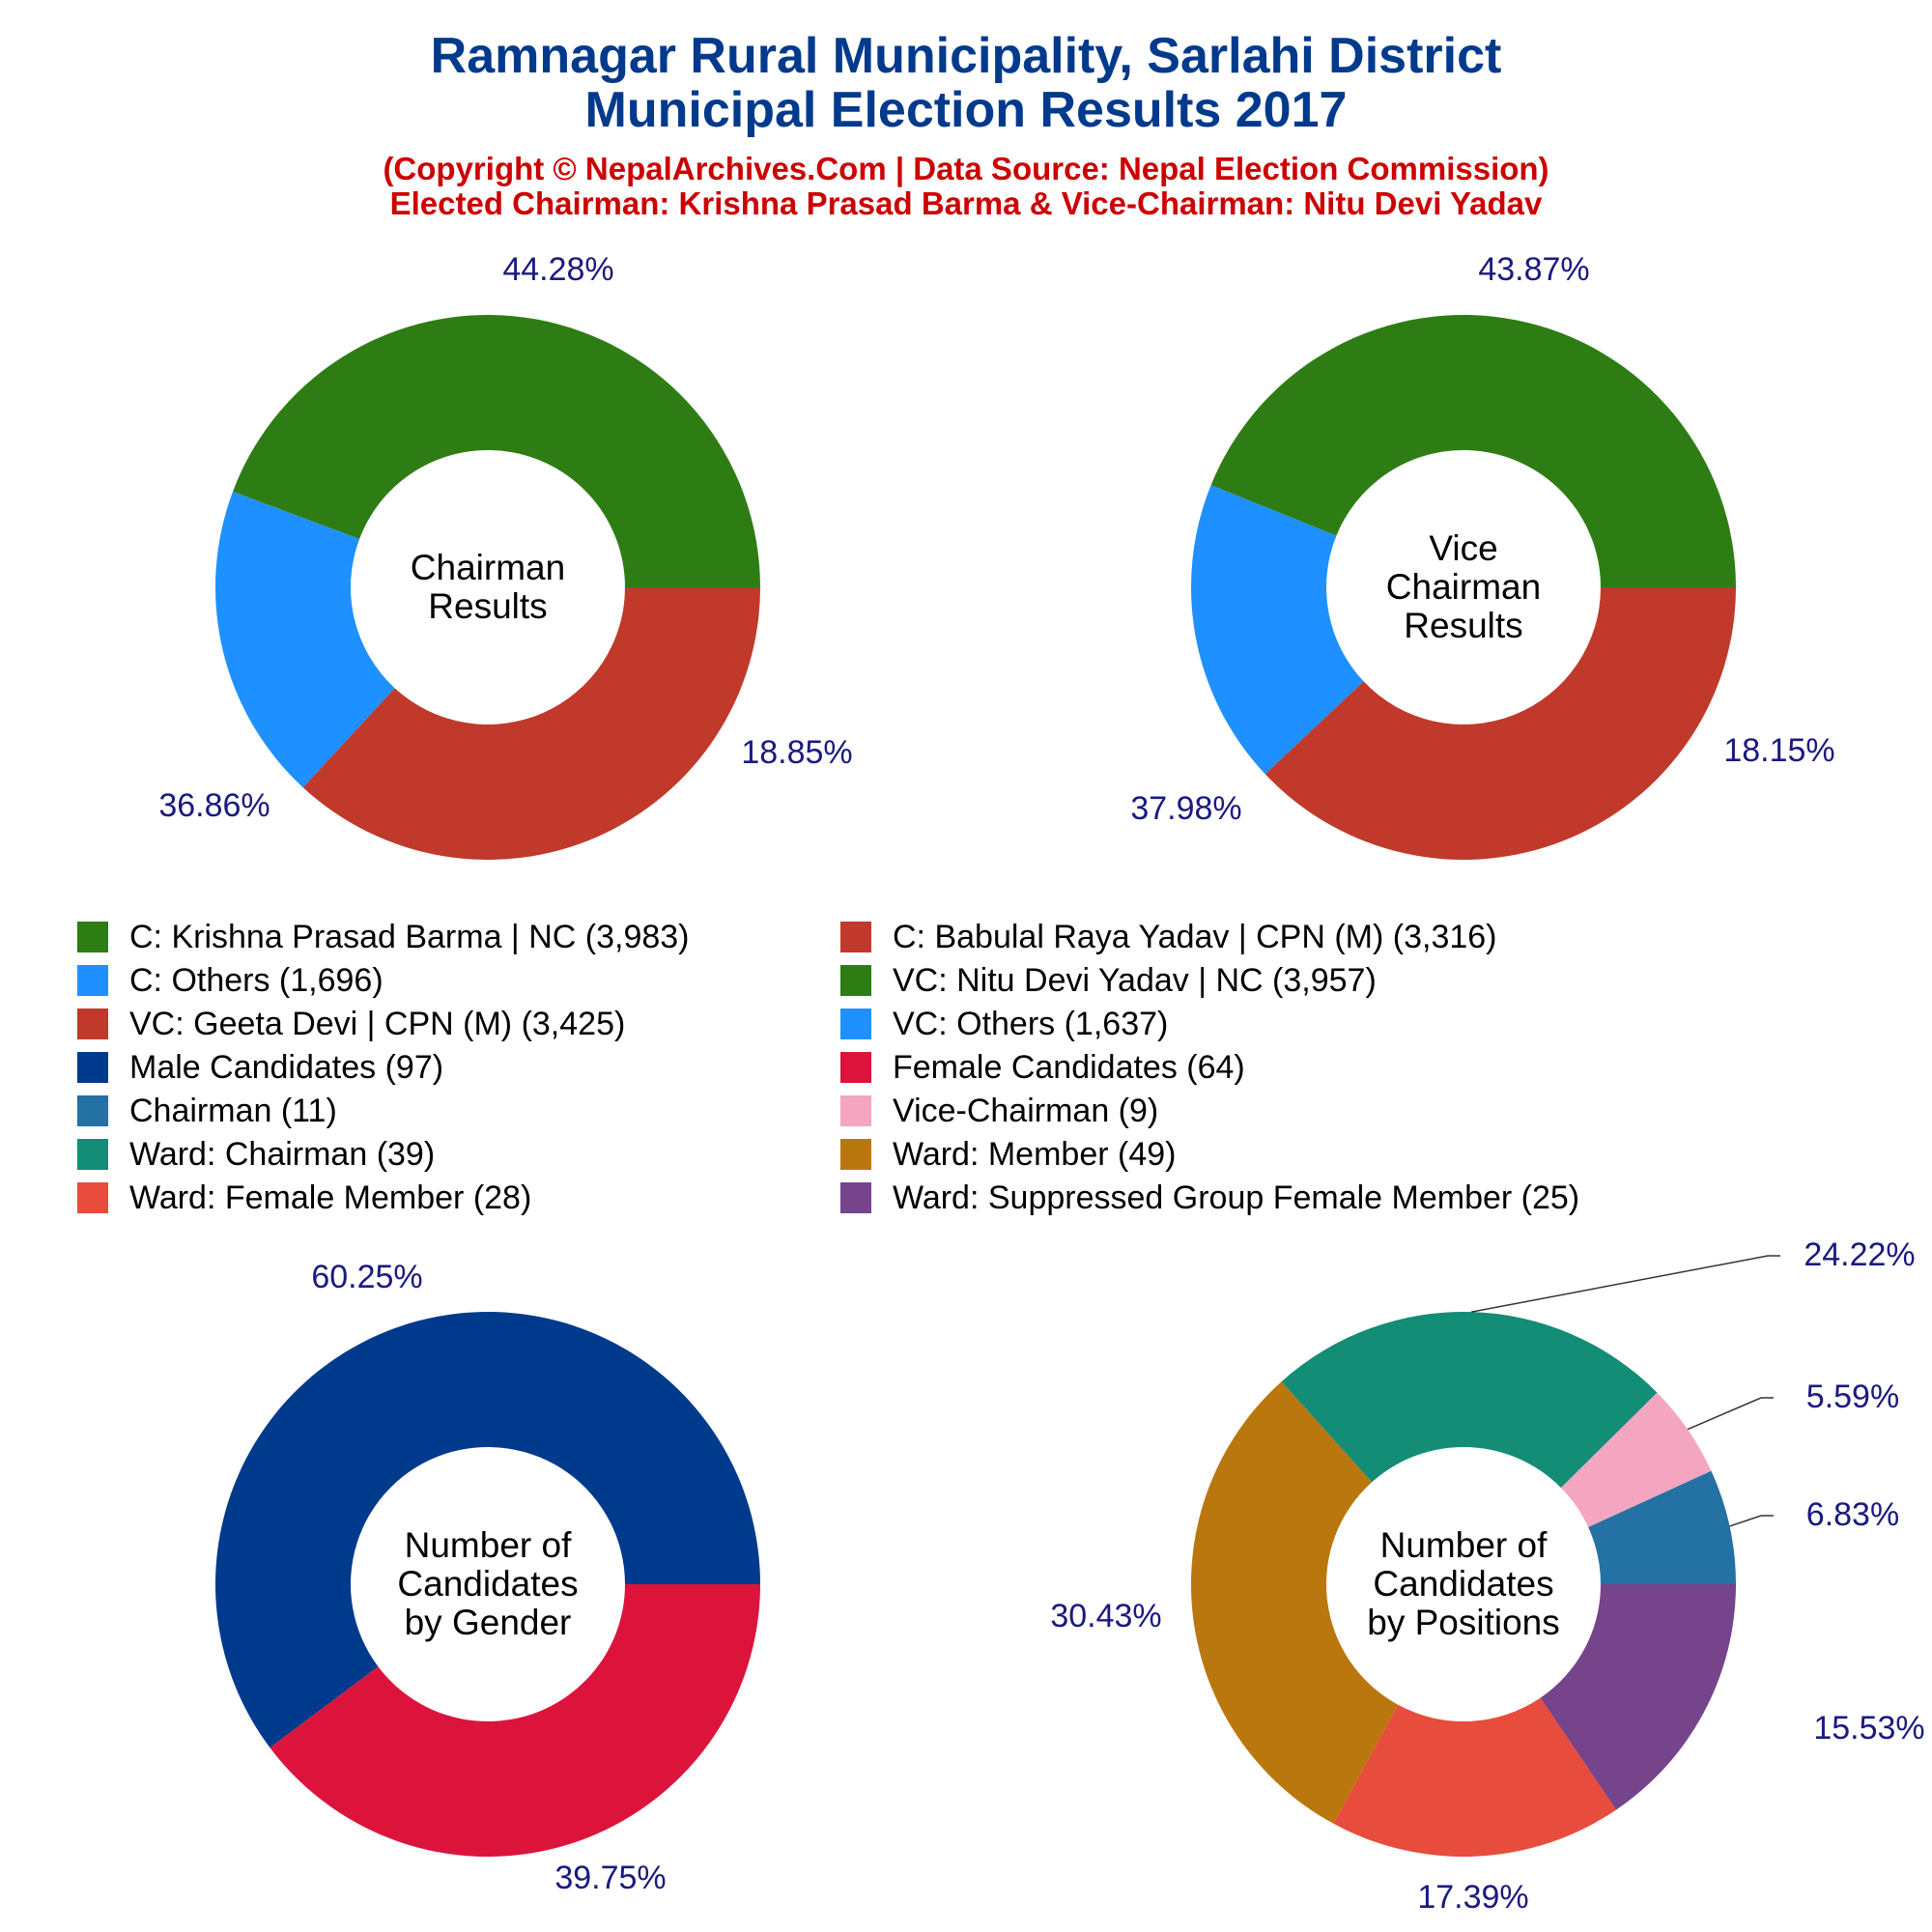 Image resolution: width=1932 pixels, height=1932 pixels. Describe the element at coordinates (487, 606) in the screenshot. I see `center-label-chairman-1: Results` at that location.